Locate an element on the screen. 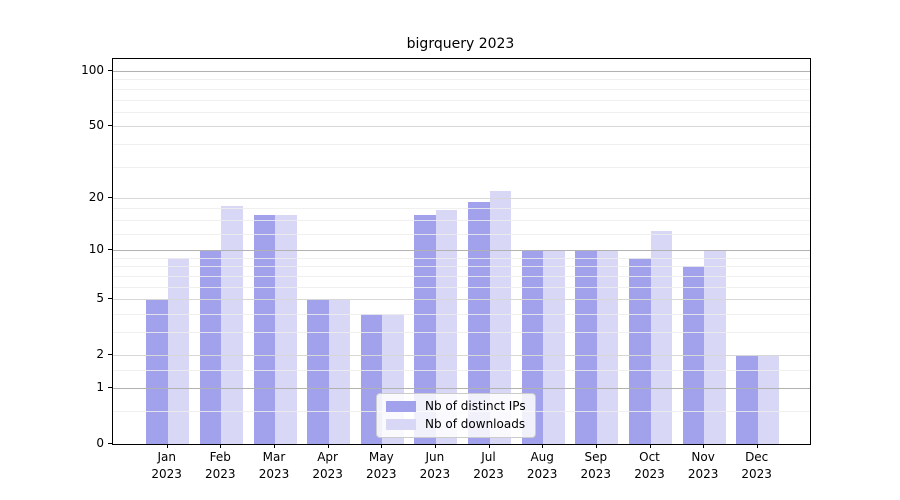 This screenshot has height=500, width=900. bar-downloads-dec is located at coordinates (768, 399).